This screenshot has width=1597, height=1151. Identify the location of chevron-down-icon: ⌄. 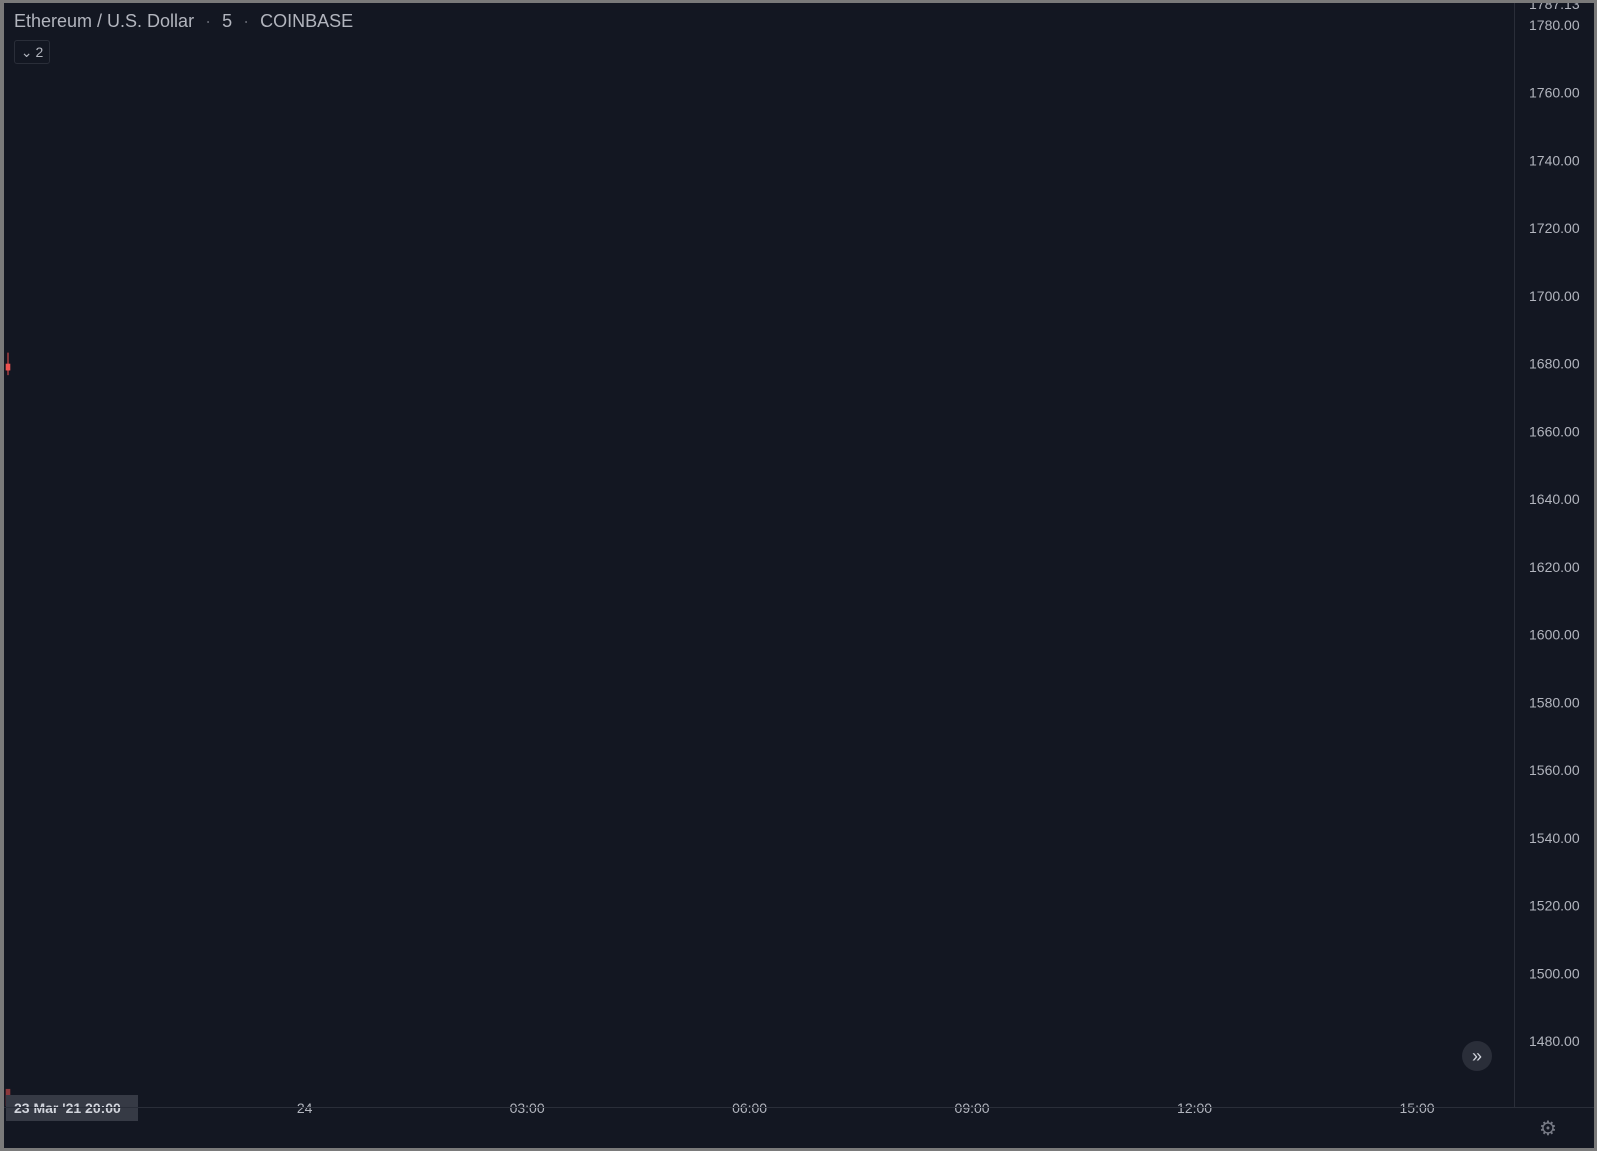
(26, 51).